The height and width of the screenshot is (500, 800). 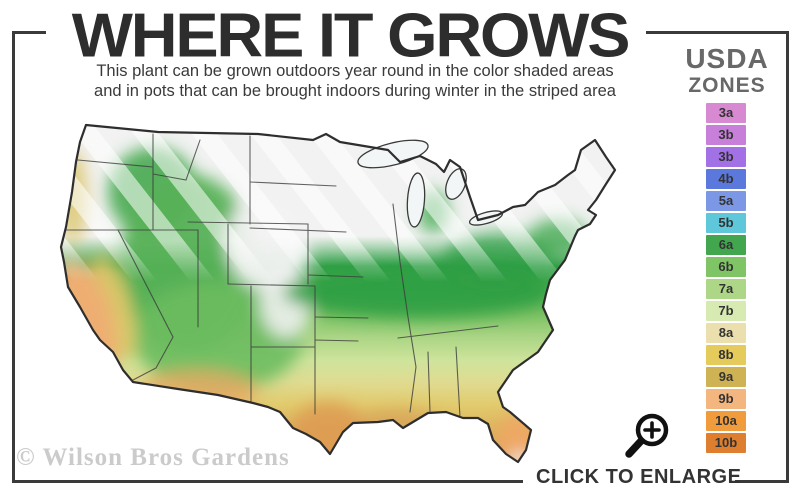 I want to click on frame-border-top-right-segment, so click(x=717, y=32).